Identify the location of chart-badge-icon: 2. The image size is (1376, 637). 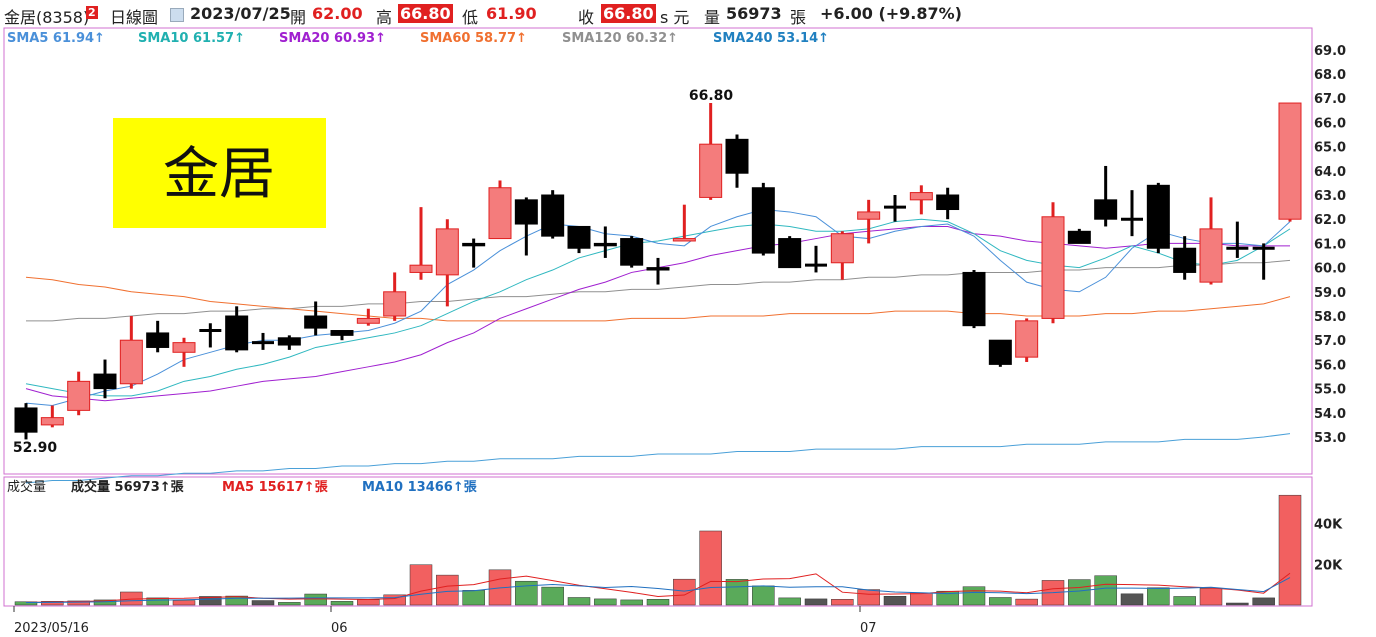
(92, 12).